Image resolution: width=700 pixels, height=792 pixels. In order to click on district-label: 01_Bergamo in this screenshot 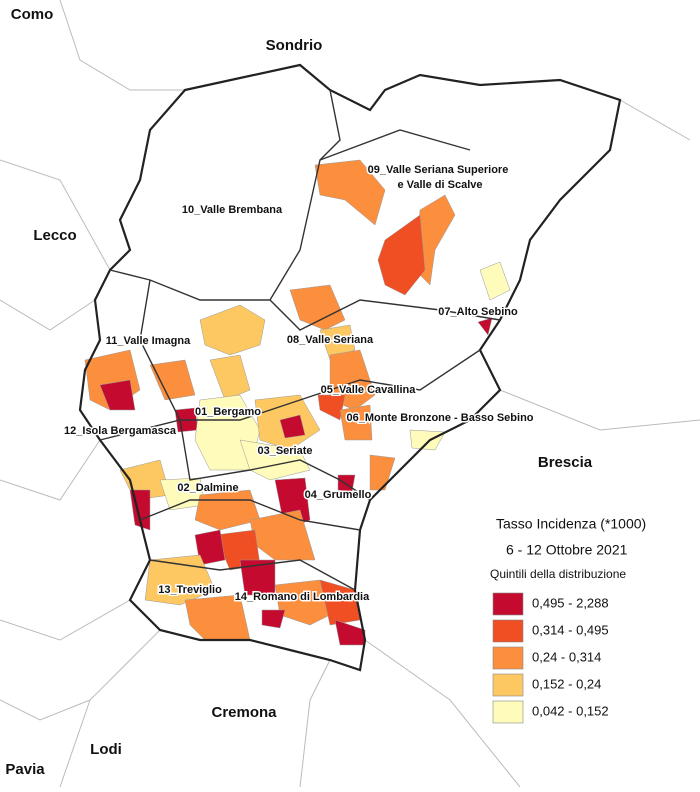, I will do `click(228, 412)`.